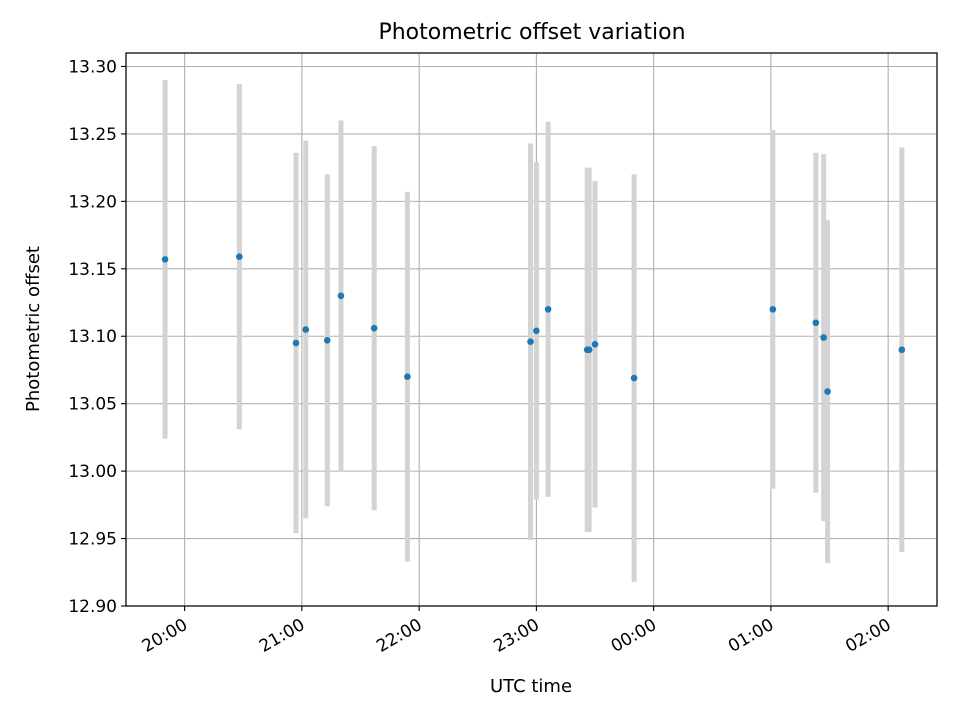 The height and width of the screenshot is (720, 960). What do you see at coordinates (92, 67) in the screenshot?
I see `y-tick-label: 13.30` at bounding box center [92, 67].